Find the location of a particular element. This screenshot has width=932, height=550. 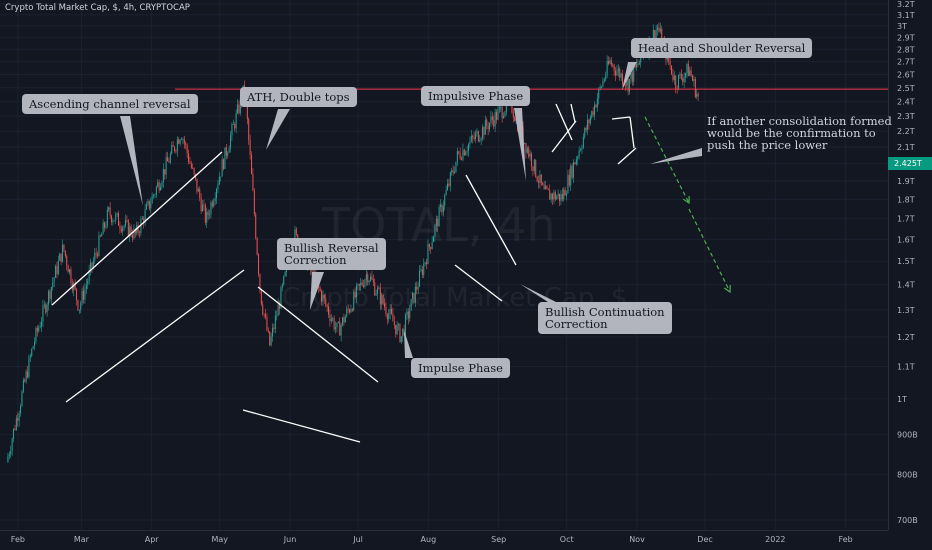

note-ath-double-tops: ATH, Double tops is located at coordinates (298, 97).